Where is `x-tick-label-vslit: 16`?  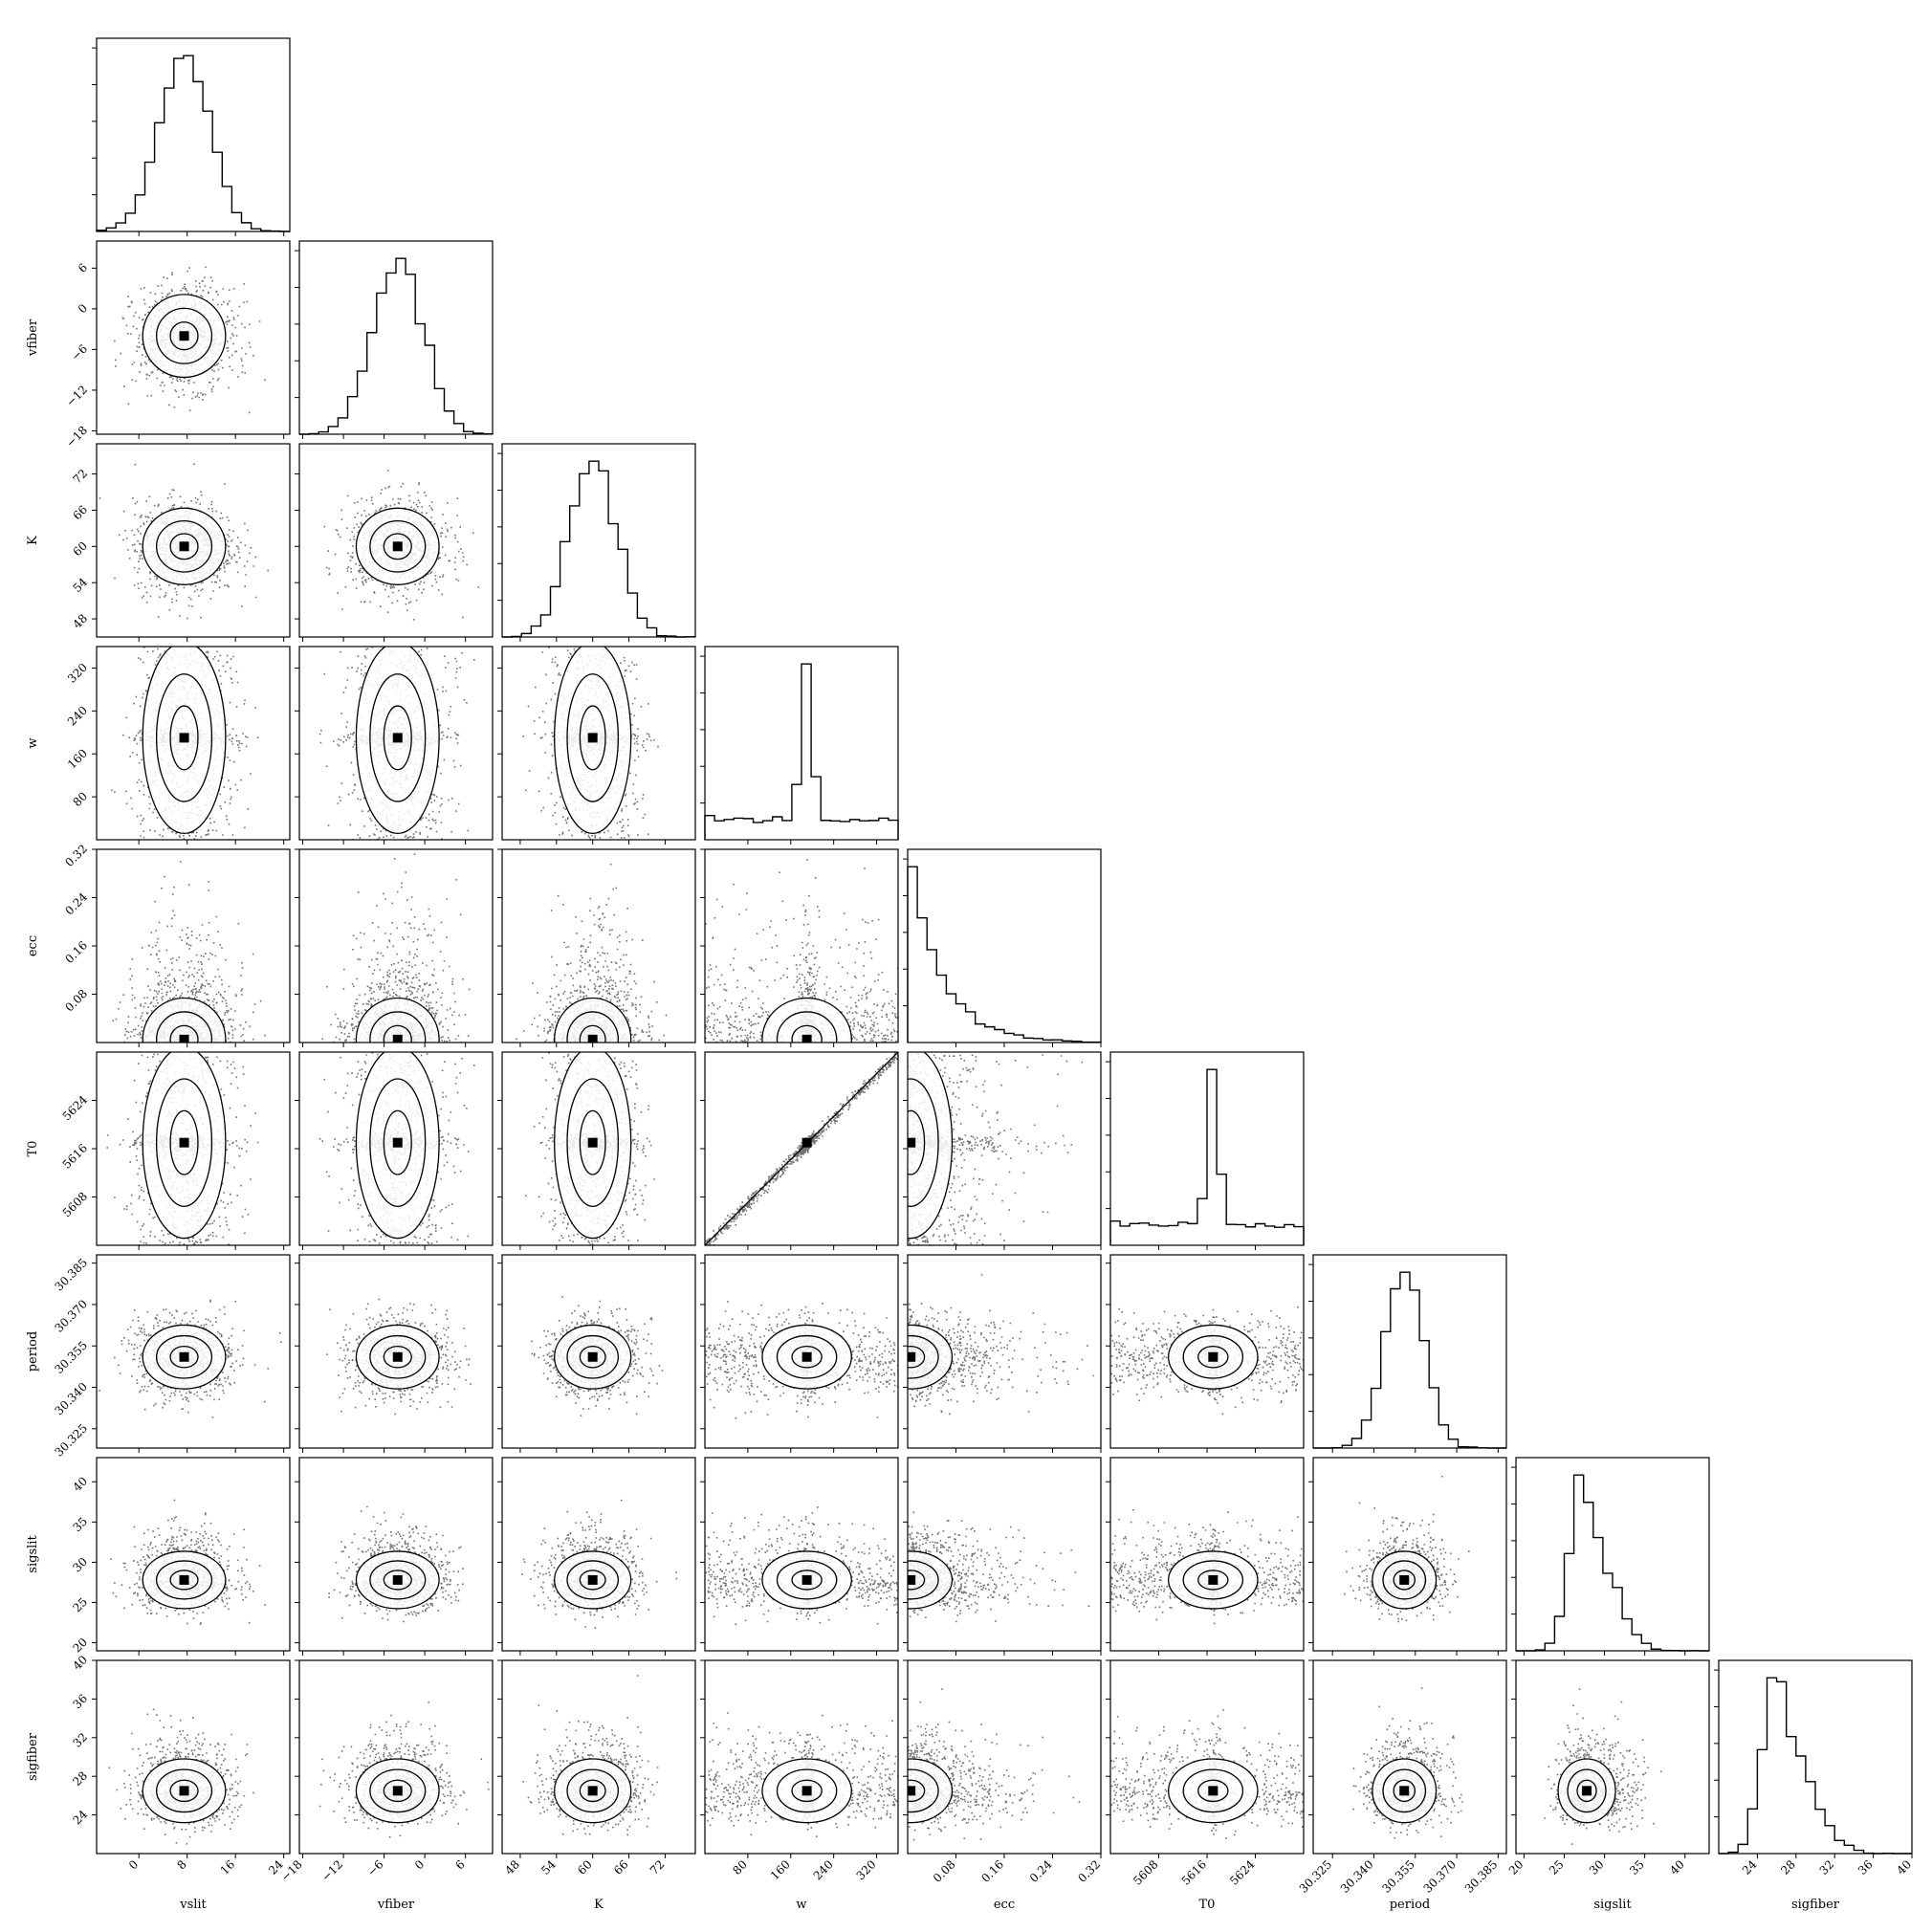 x-tick-label-vslit: 16 is located at coordinates (228, 1867).